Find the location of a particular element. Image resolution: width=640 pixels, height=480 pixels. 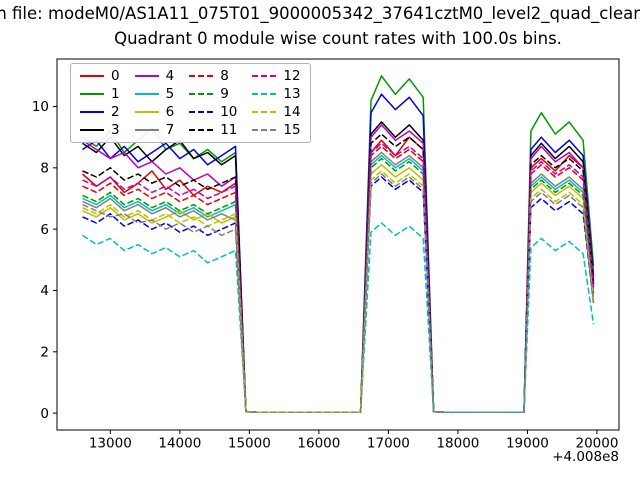

legend-label: 12 is located at coordinates (292, 76).